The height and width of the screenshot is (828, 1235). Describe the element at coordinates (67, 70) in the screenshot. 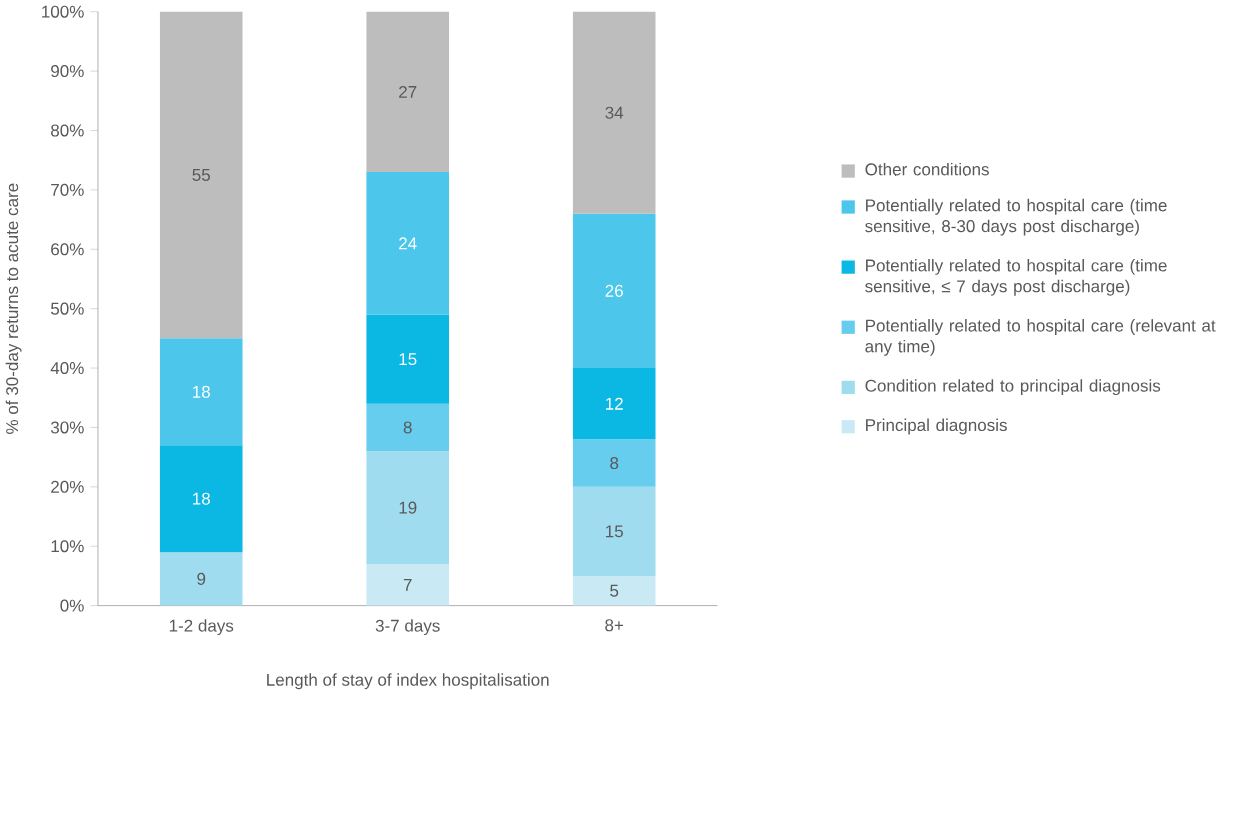

I see `y-tick-label: 90%` at that location.